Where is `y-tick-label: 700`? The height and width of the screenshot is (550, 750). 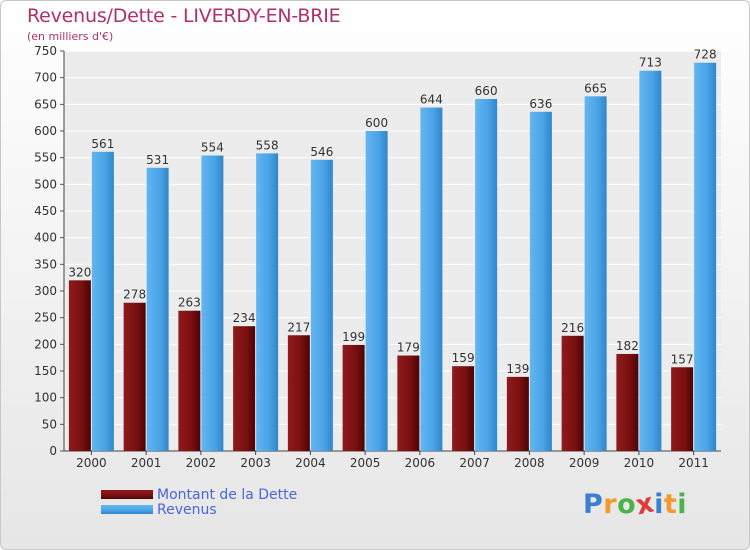 y-tick-label: 700 is located at coordinates (45, 78).